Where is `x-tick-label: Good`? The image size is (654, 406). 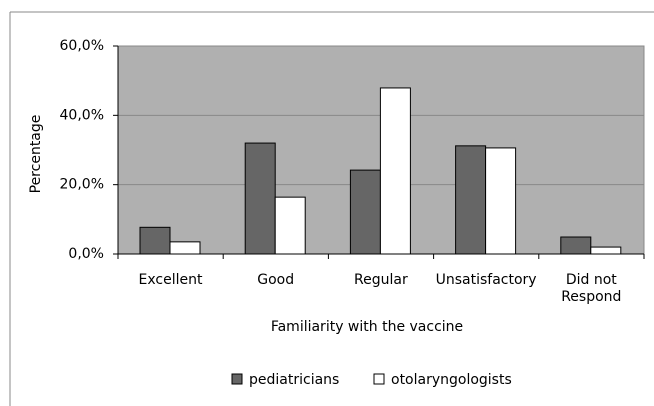 x-tick-label: Good is located at coordinates (276, 280).